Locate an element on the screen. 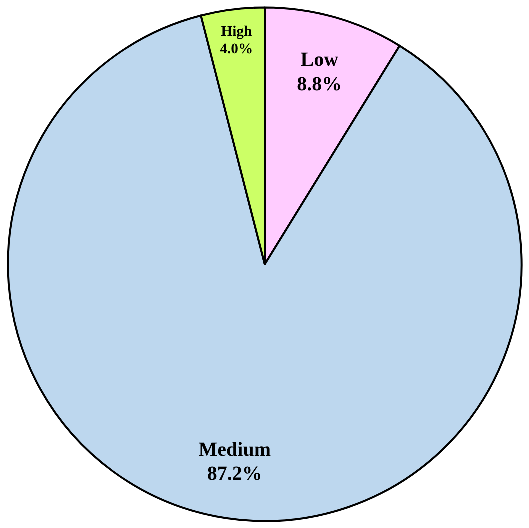  slice-label: Medium is located at coordinates (235, 450).